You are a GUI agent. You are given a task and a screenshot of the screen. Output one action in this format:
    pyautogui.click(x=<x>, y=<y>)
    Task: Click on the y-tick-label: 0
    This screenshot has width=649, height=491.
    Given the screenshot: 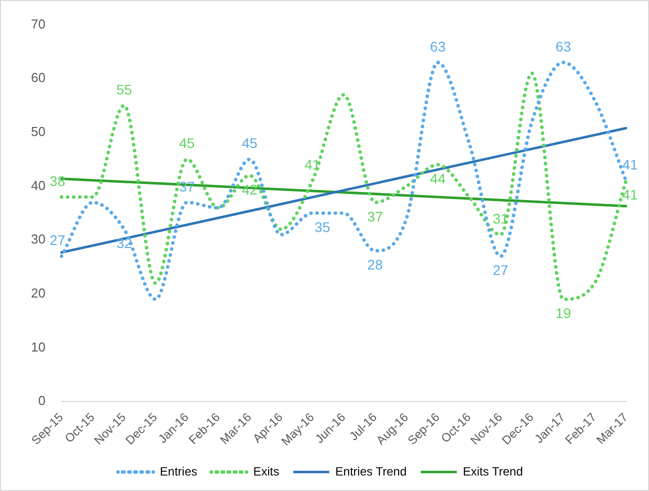 What is the action you would take?
    pyautogui.click(x=42, y=400)
    